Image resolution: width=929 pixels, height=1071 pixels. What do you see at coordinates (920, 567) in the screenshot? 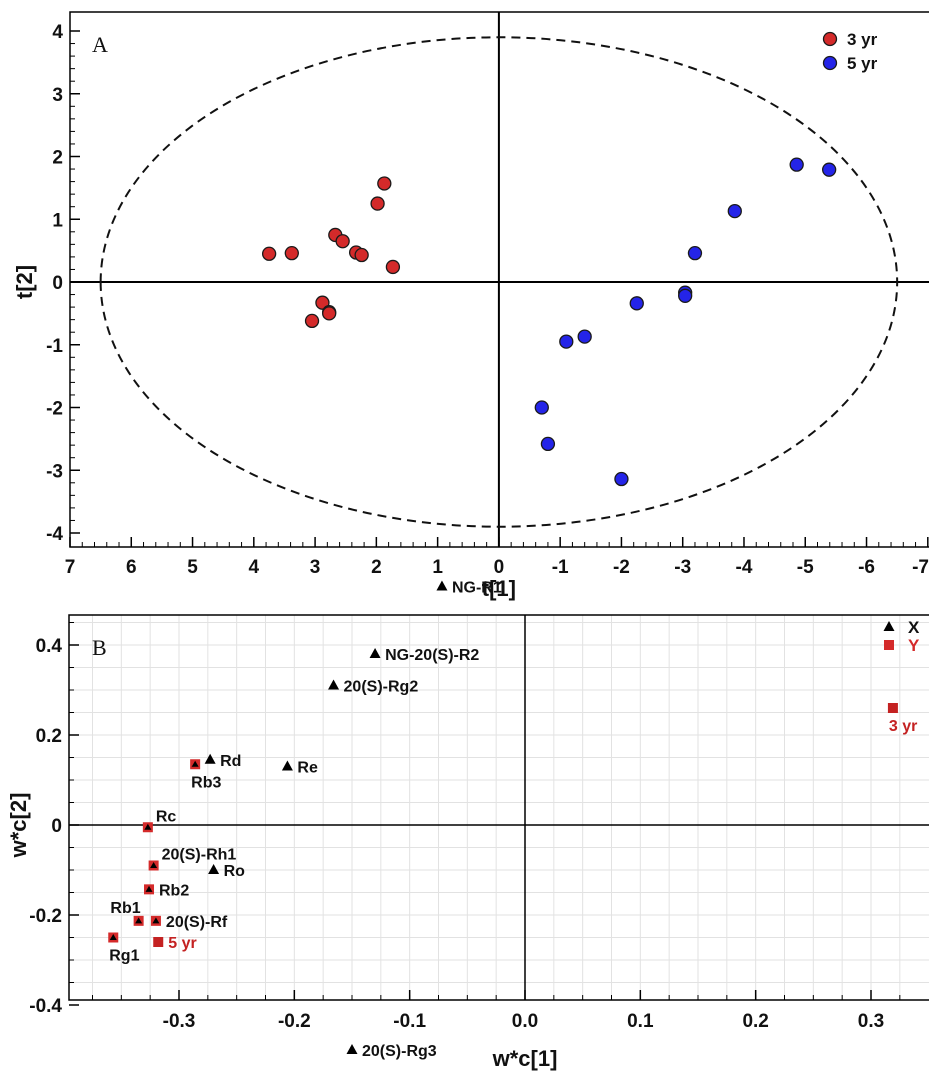
I see `x-tick-label: -7` at bounding box center [920, 567].